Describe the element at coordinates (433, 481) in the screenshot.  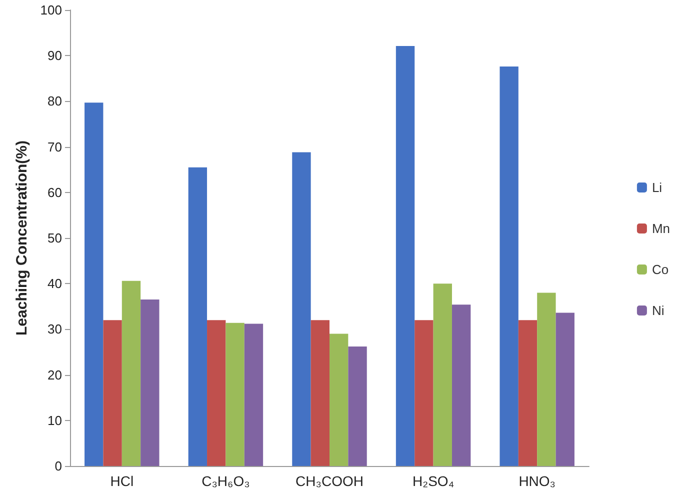
I see `x-tick-label: H₂SO₄` at that location.